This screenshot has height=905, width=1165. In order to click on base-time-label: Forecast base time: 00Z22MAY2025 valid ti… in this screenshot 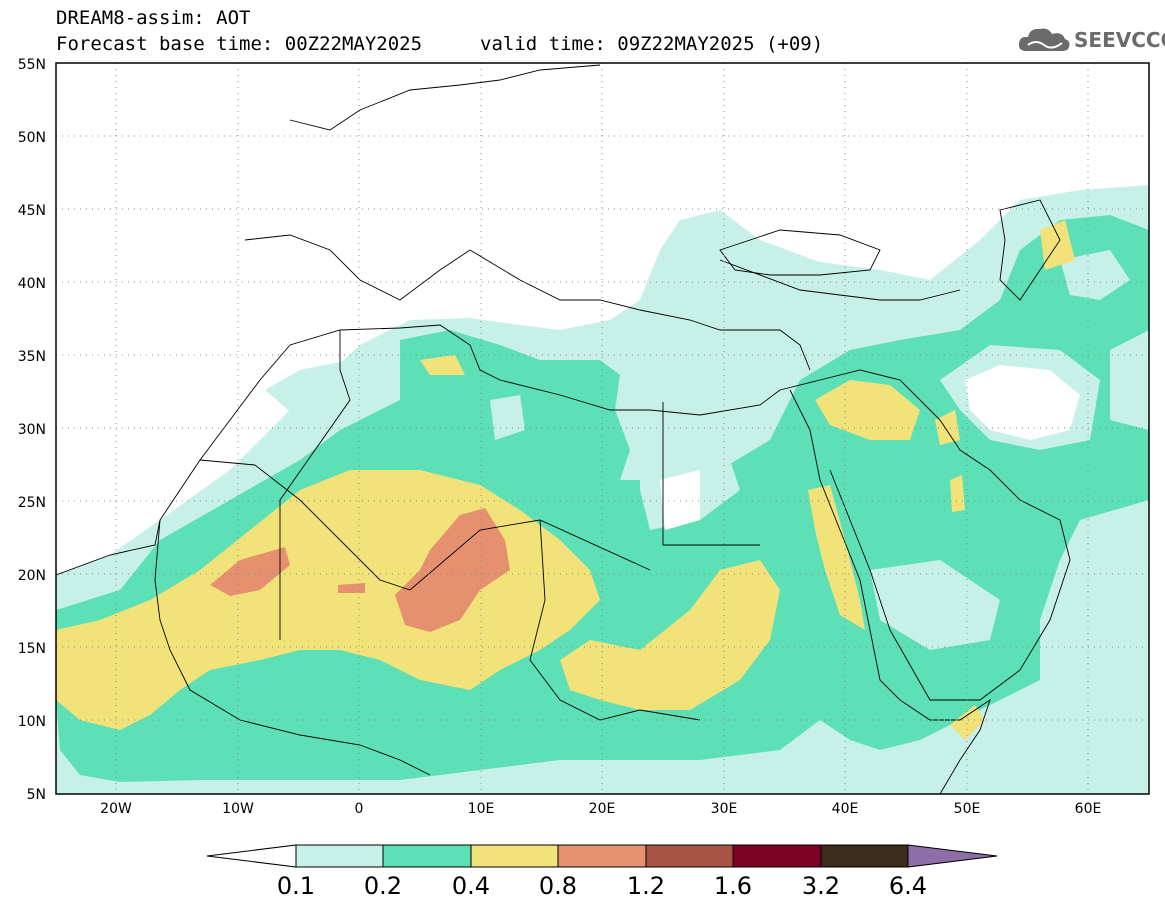, I will do `click(439, 44)`.